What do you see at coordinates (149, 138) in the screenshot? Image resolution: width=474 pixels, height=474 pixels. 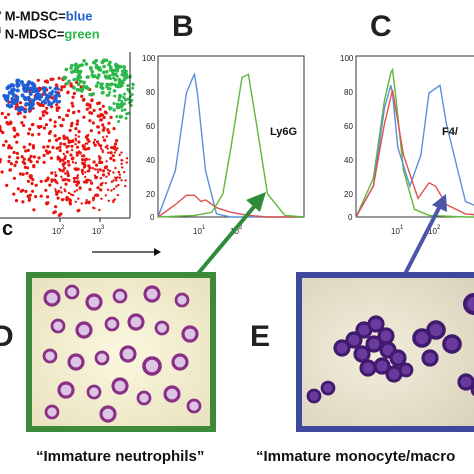 I see `histogram-b-y-ticks: 100 80 60 40 20 0` at bounding box center [149, 138].